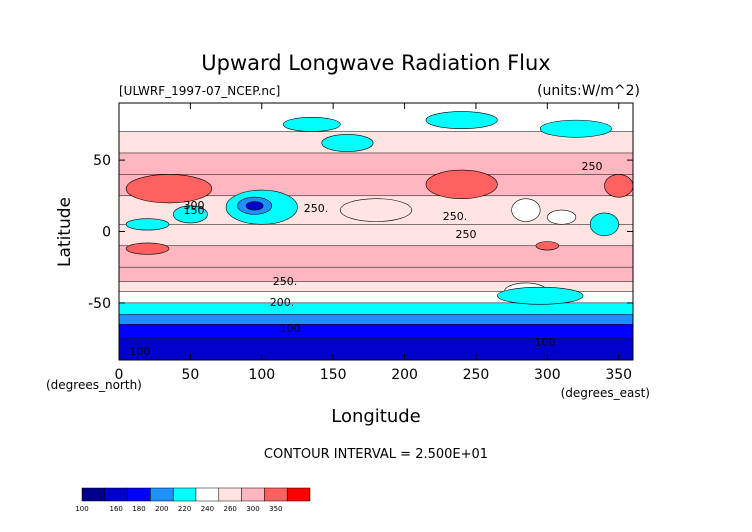  I want to click on x-tick-label: 150, so click(333, 375).